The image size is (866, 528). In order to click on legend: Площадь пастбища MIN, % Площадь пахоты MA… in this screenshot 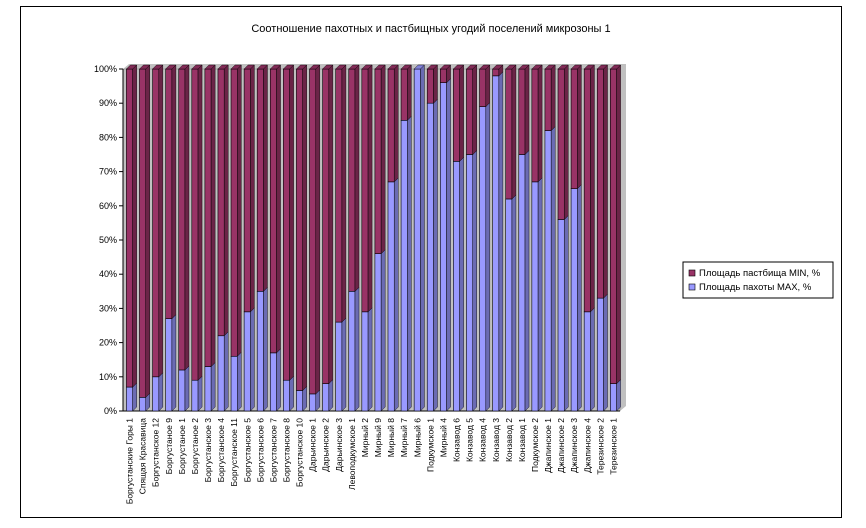, I will do `click(758, 280)`.